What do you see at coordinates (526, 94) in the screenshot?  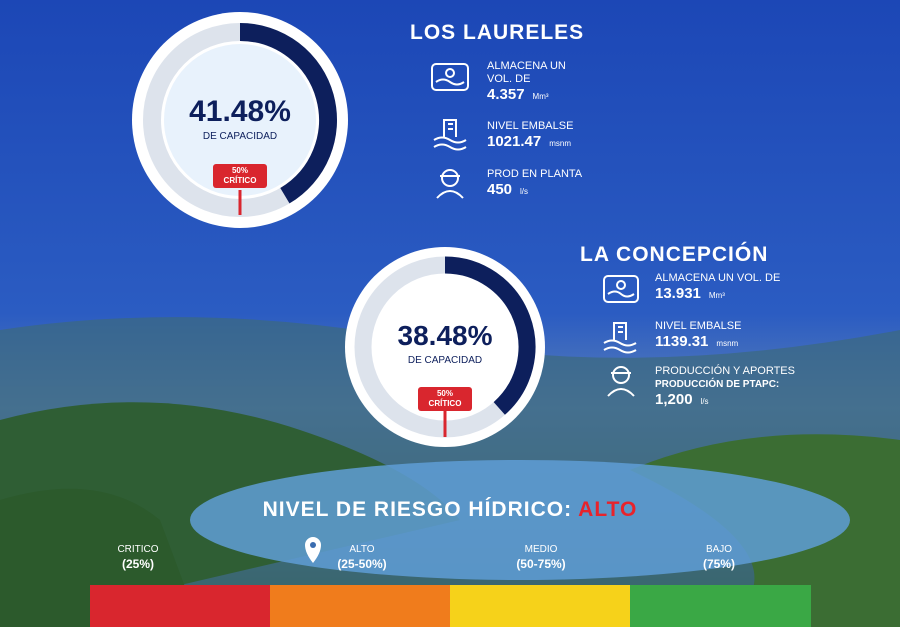 I see `stat-value: 4.357 Mm³` at bounding box center [526, 94].